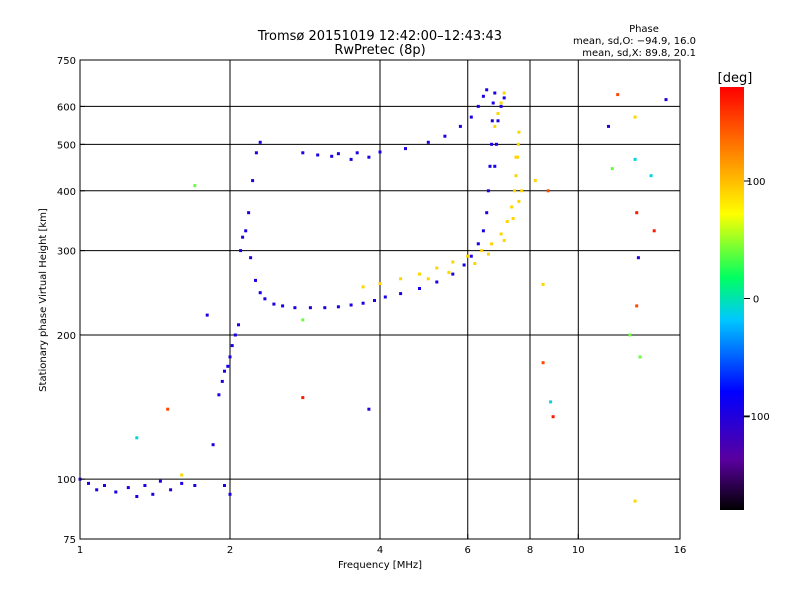 This screenshot has width=800, height=604. Describe the element at coordinates (66, 480) in the screenshot. I see `y-tick-label: 100` at that location.